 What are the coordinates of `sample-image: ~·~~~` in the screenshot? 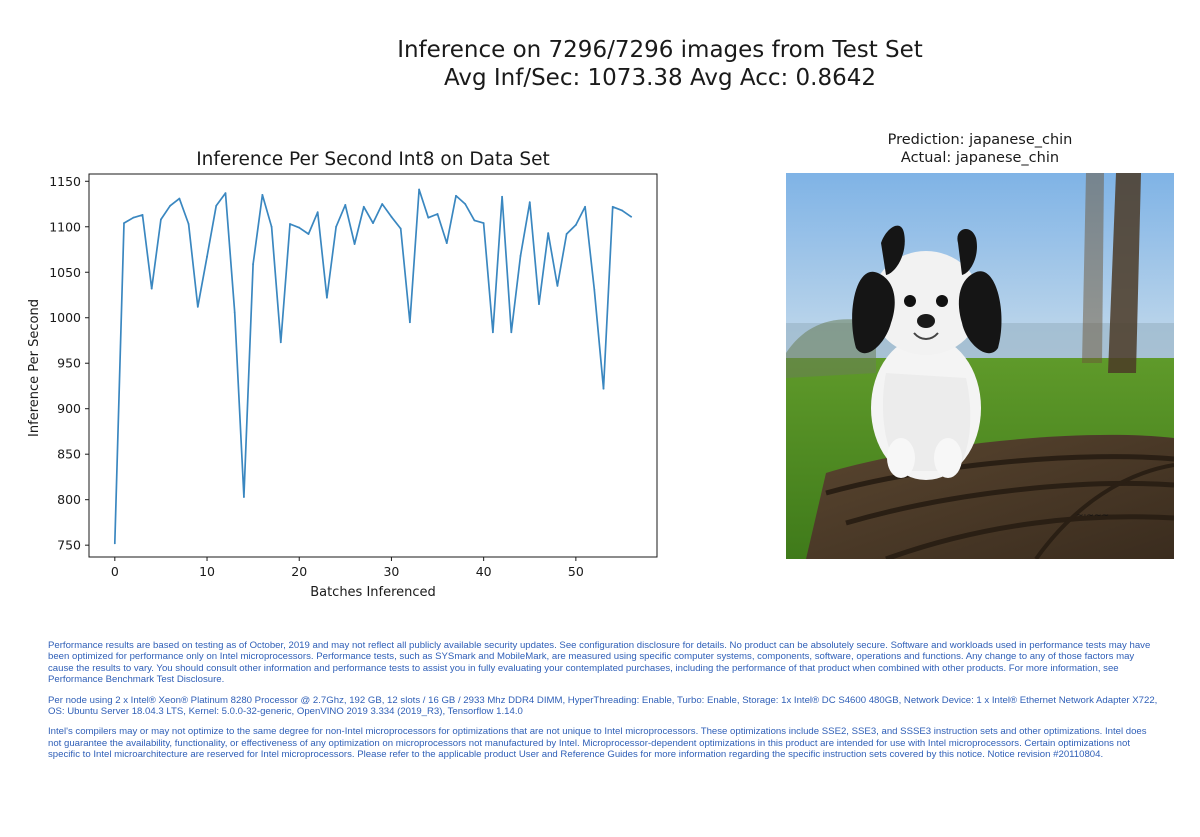 It's located at (980, 366).